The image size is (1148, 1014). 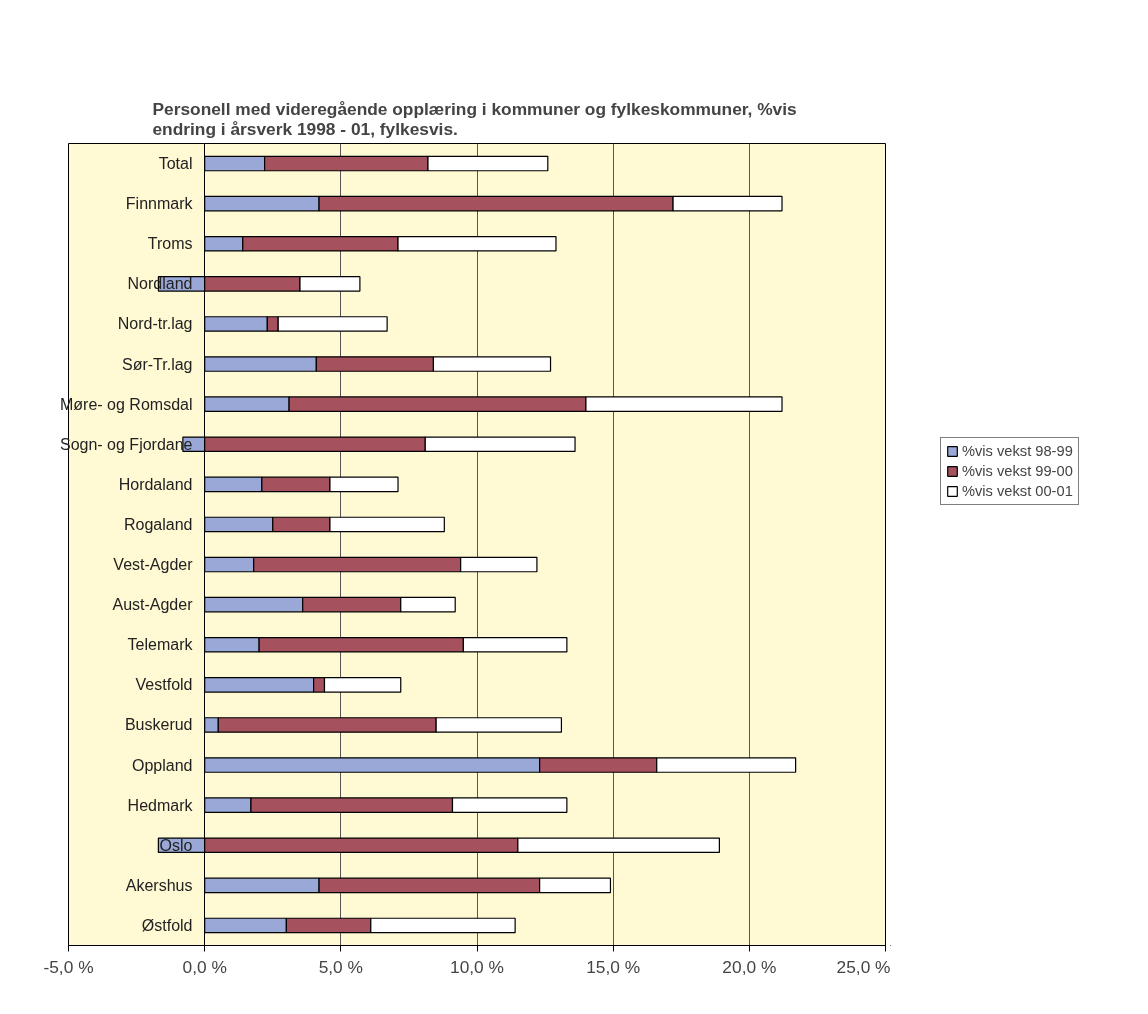 What do you see at coordinates (170, 244) in the screenshot?
I see `y-tick-label: Troms` at bounding box center [170, 244].